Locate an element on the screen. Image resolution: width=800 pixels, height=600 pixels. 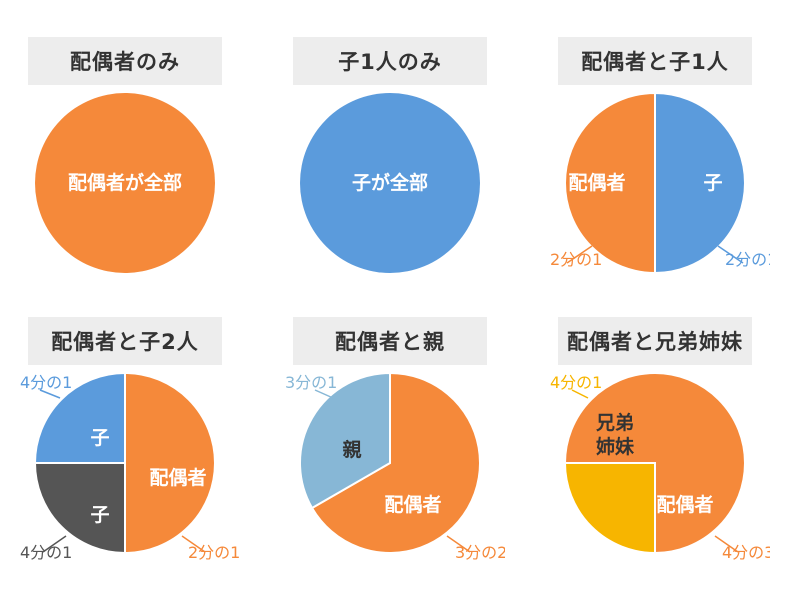
pie-chart-svg: 配偶者 3分の2 親 3分の1 is located at coordinates (395, 466).